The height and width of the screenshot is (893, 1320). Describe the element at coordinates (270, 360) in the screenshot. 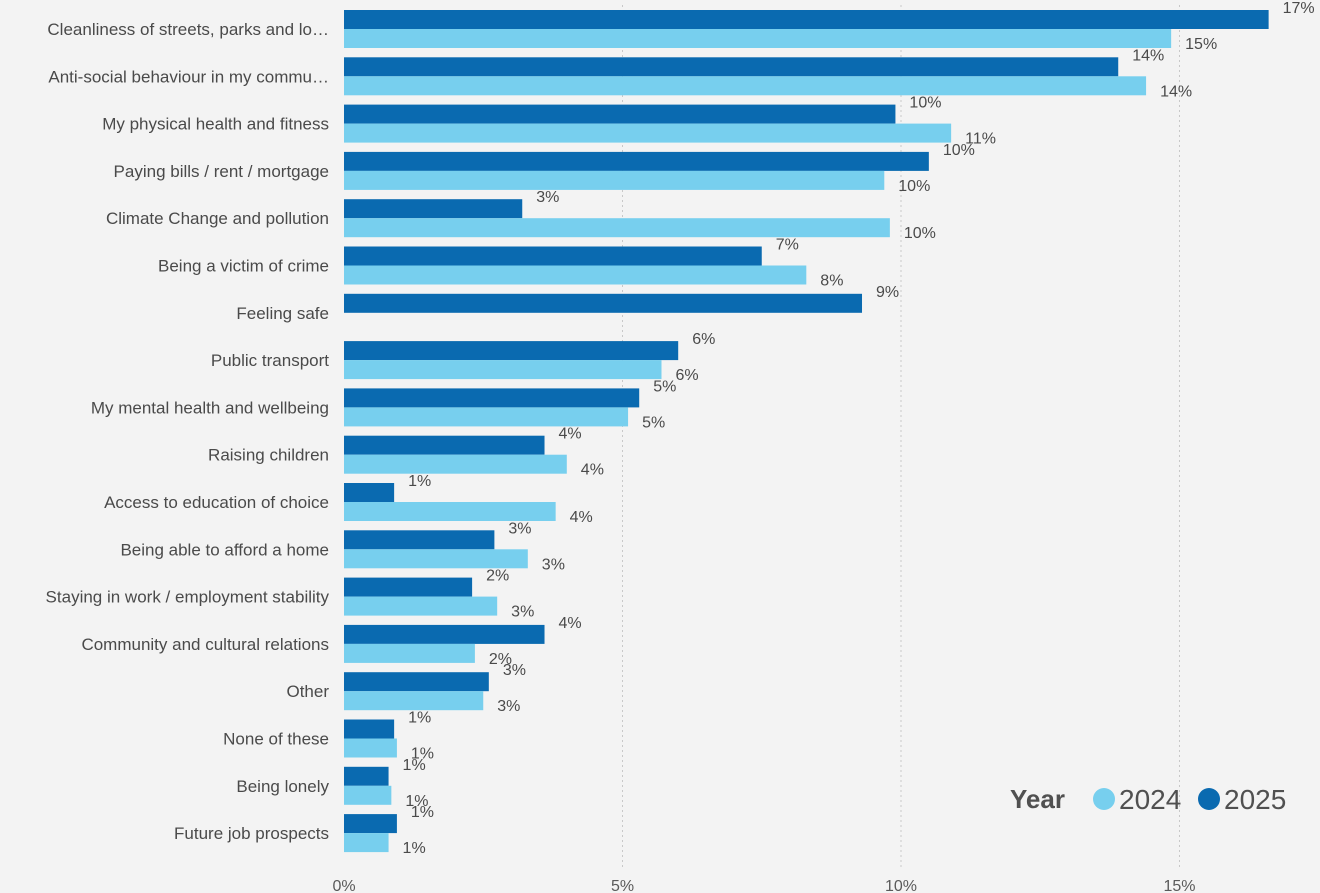

I see `category-label: Public transport` at that location.